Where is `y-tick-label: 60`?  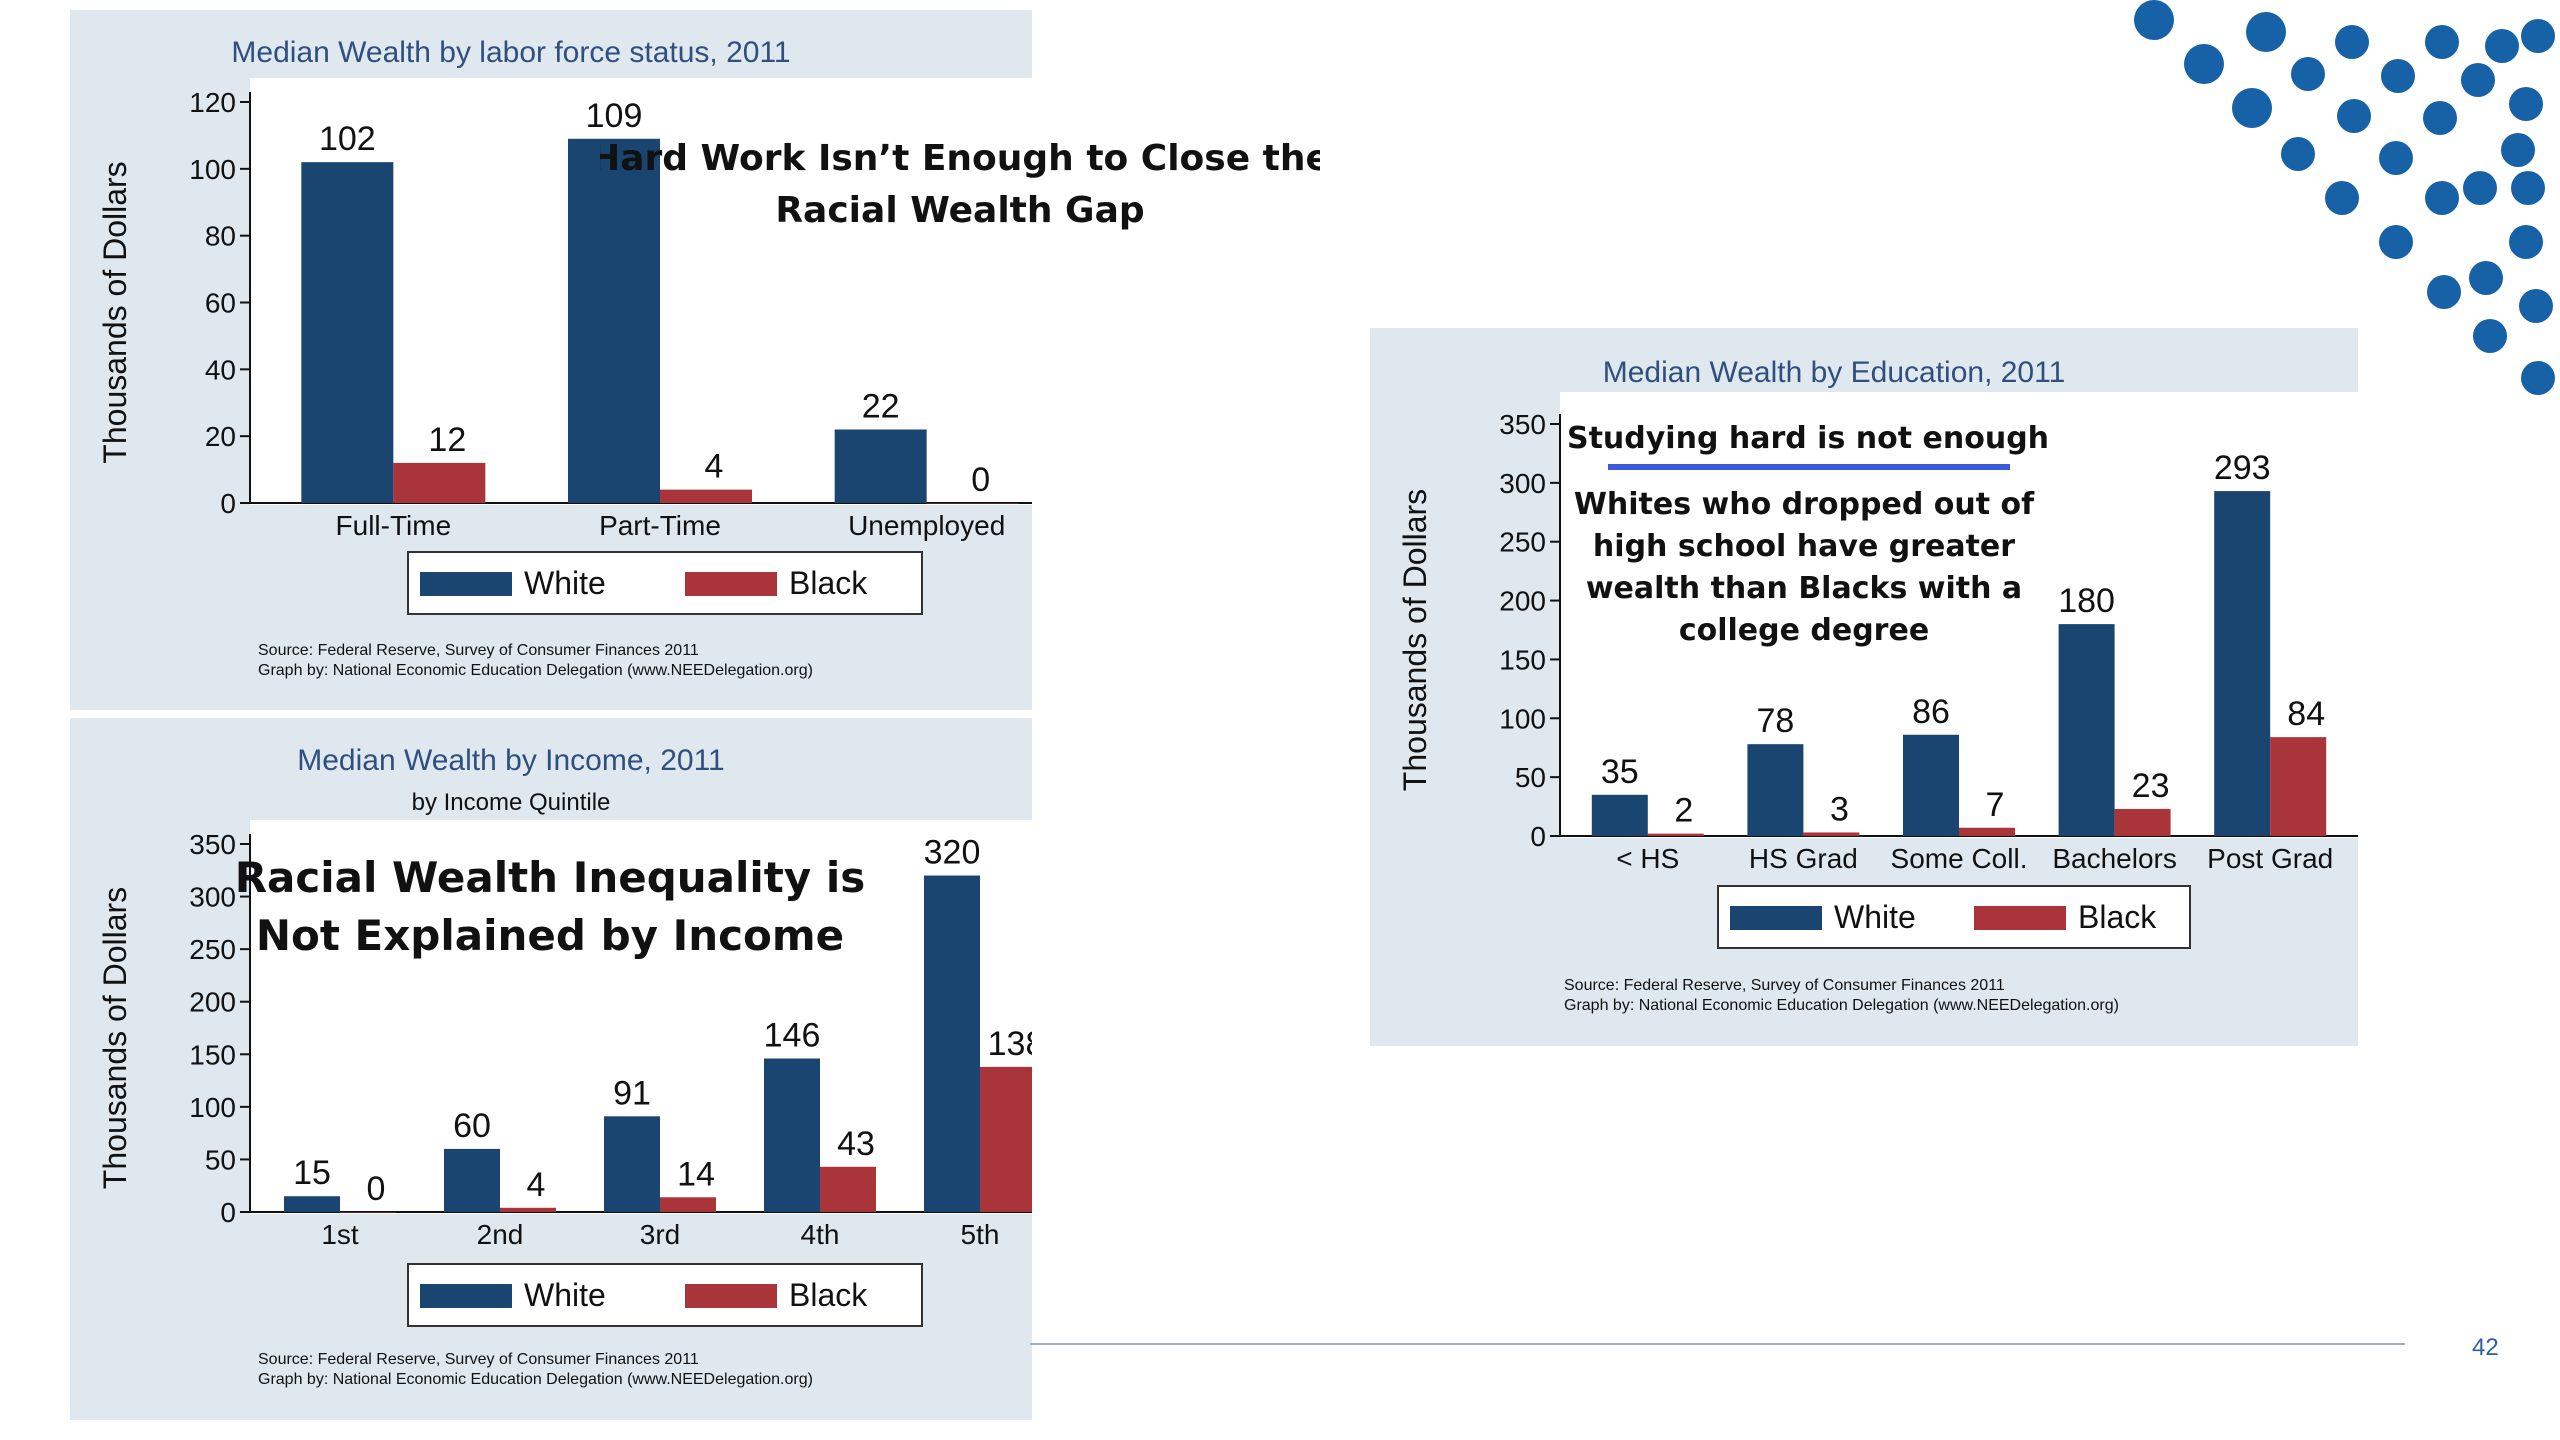 y-tick-label: 60 is located at coordinates (220, 303).